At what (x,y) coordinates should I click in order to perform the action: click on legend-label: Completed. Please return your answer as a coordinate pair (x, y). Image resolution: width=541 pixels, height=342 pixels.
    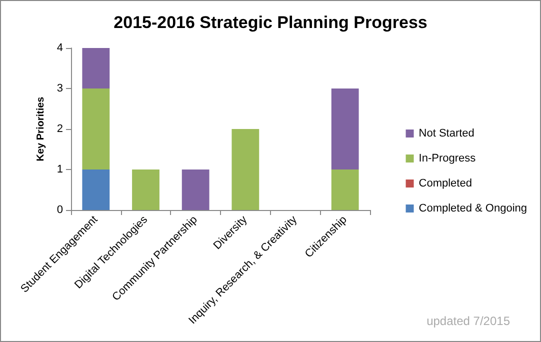
    Looking at the image, I should click on (445, 184).